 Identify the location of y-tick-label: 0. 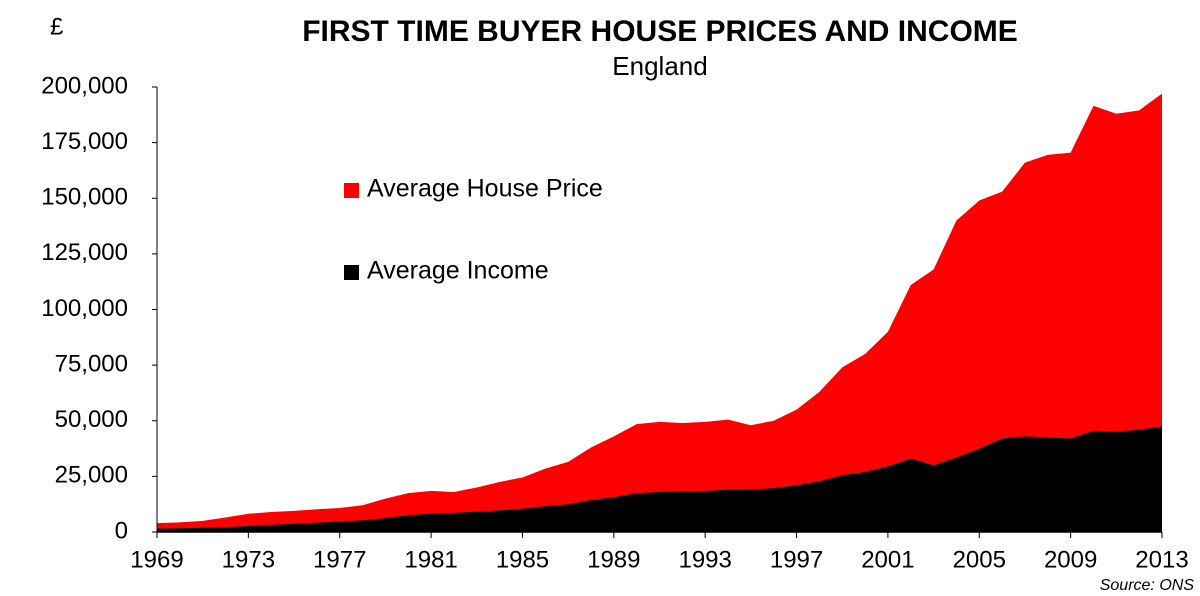
(121, 530).